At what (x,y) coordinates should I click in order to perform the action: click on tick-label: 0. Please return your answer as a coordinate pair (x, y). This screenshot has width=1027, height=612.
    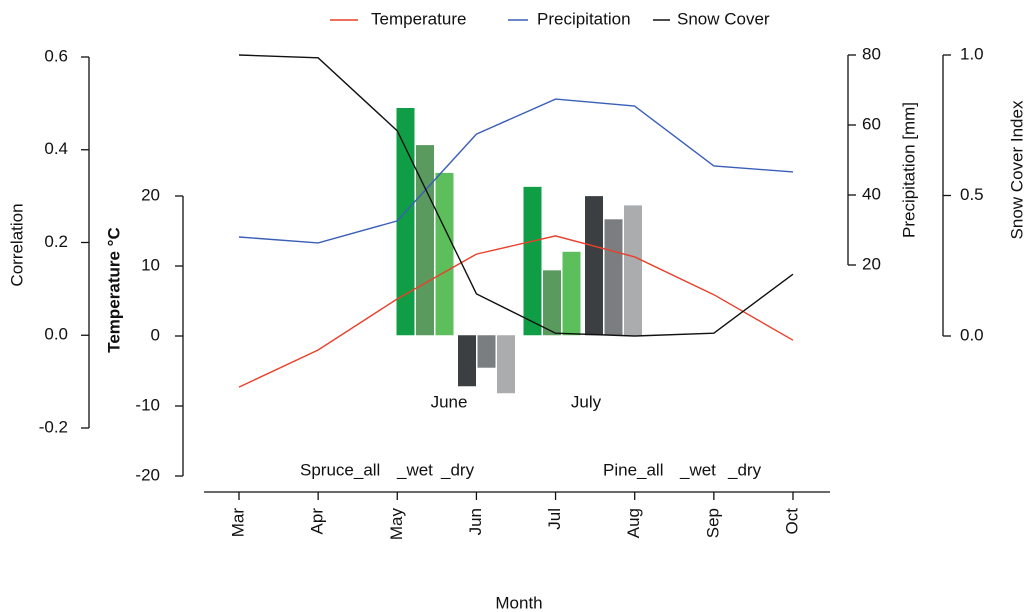
    Looking at the image, I should click on (155, 334).